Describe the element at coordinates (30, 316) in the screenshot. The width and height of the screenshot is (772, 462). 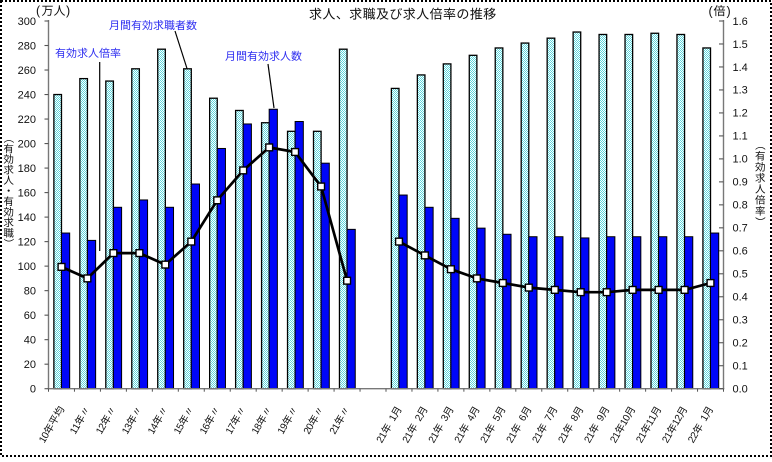
I see `svg-text: 60` at that location.